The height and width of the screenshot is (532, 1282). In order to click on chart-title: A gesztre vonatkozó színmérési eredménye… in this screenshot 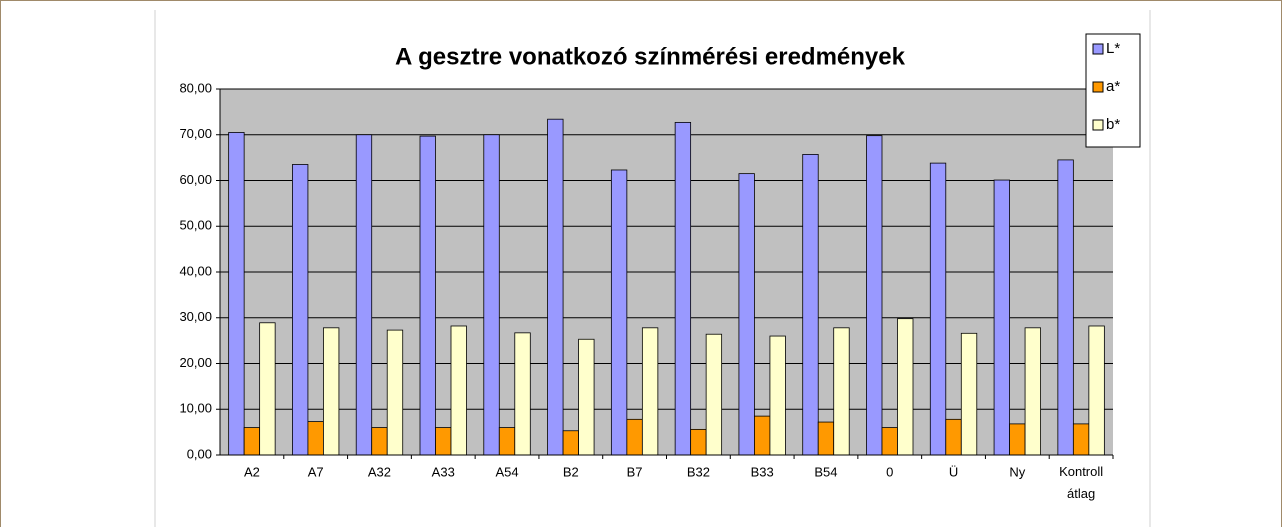, I will do `click(650, 56)`.